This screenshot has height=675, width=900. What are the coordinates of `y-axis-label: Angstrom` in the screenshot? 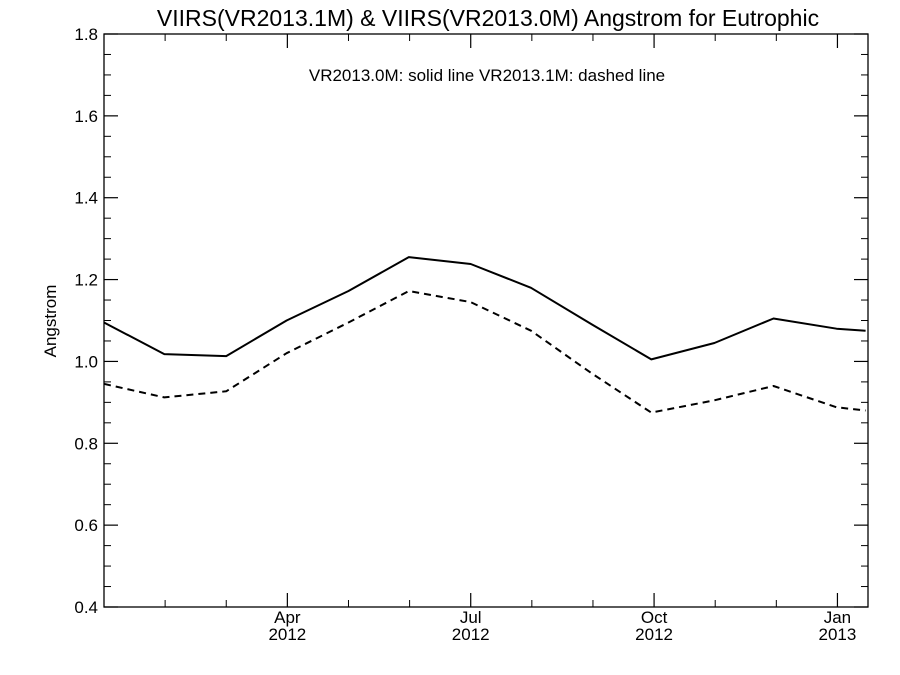 It's located at (50, 321).